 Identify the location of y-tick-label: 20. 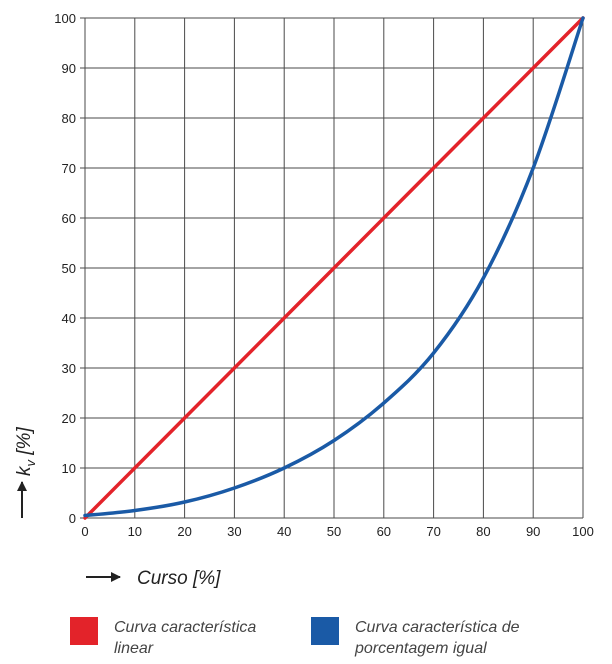
(69, 418).